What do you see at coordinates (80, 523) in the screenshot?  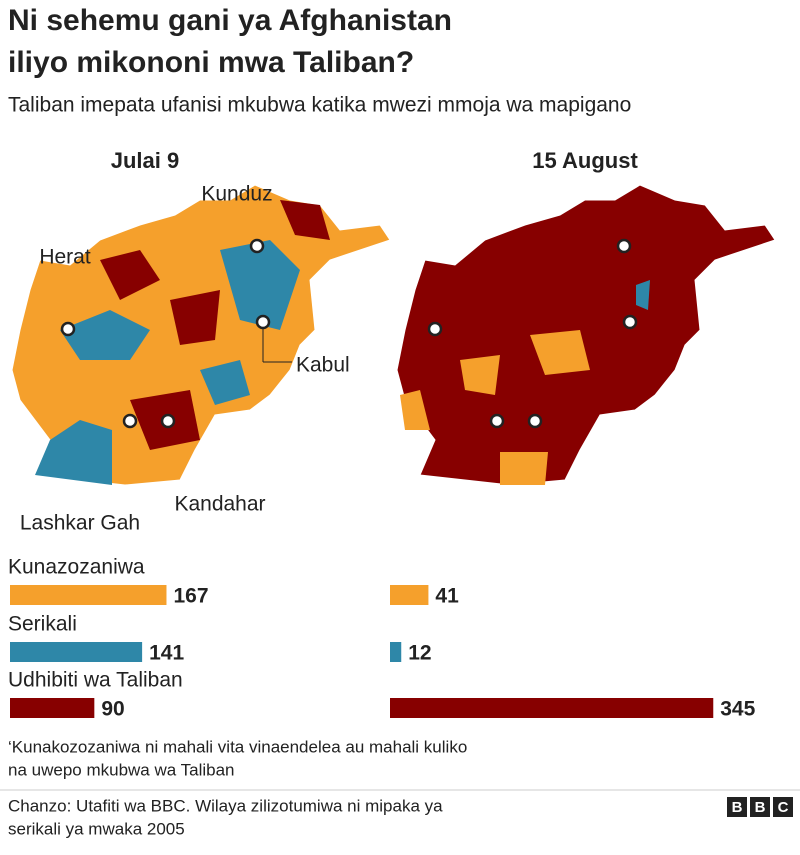 I see `city-label: Lashkar Gah` at bounding box center [80, 523].